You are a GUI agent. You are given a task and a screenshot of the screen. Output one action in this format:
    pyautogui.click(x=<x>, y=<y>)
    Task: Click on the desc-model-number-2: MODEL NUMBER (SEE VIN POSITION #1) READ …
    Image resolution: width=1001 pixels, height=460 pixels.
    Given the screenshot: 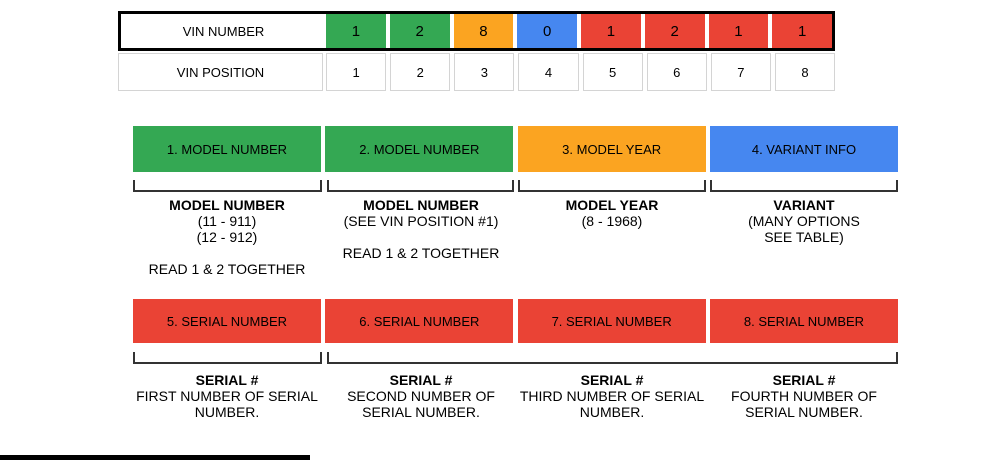 What is the action you would take?
    pyautogui.click(x=421, y=229)
    